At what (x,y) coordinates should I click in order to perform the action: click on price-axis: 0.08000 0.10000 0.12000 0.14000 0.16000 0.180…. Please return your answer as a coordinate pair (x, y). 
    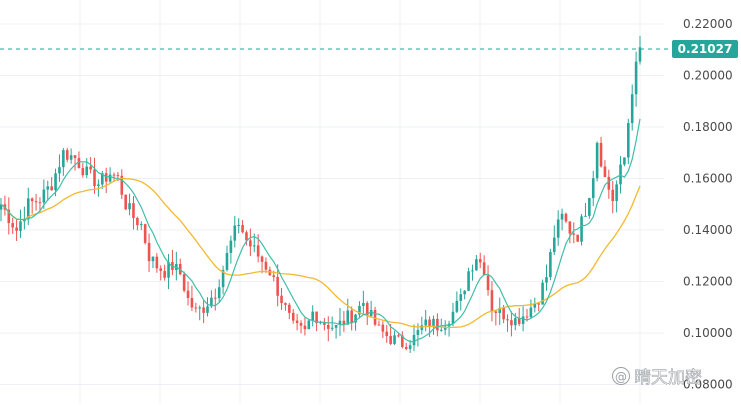
    Looking at the image, I should click on (708, 204).